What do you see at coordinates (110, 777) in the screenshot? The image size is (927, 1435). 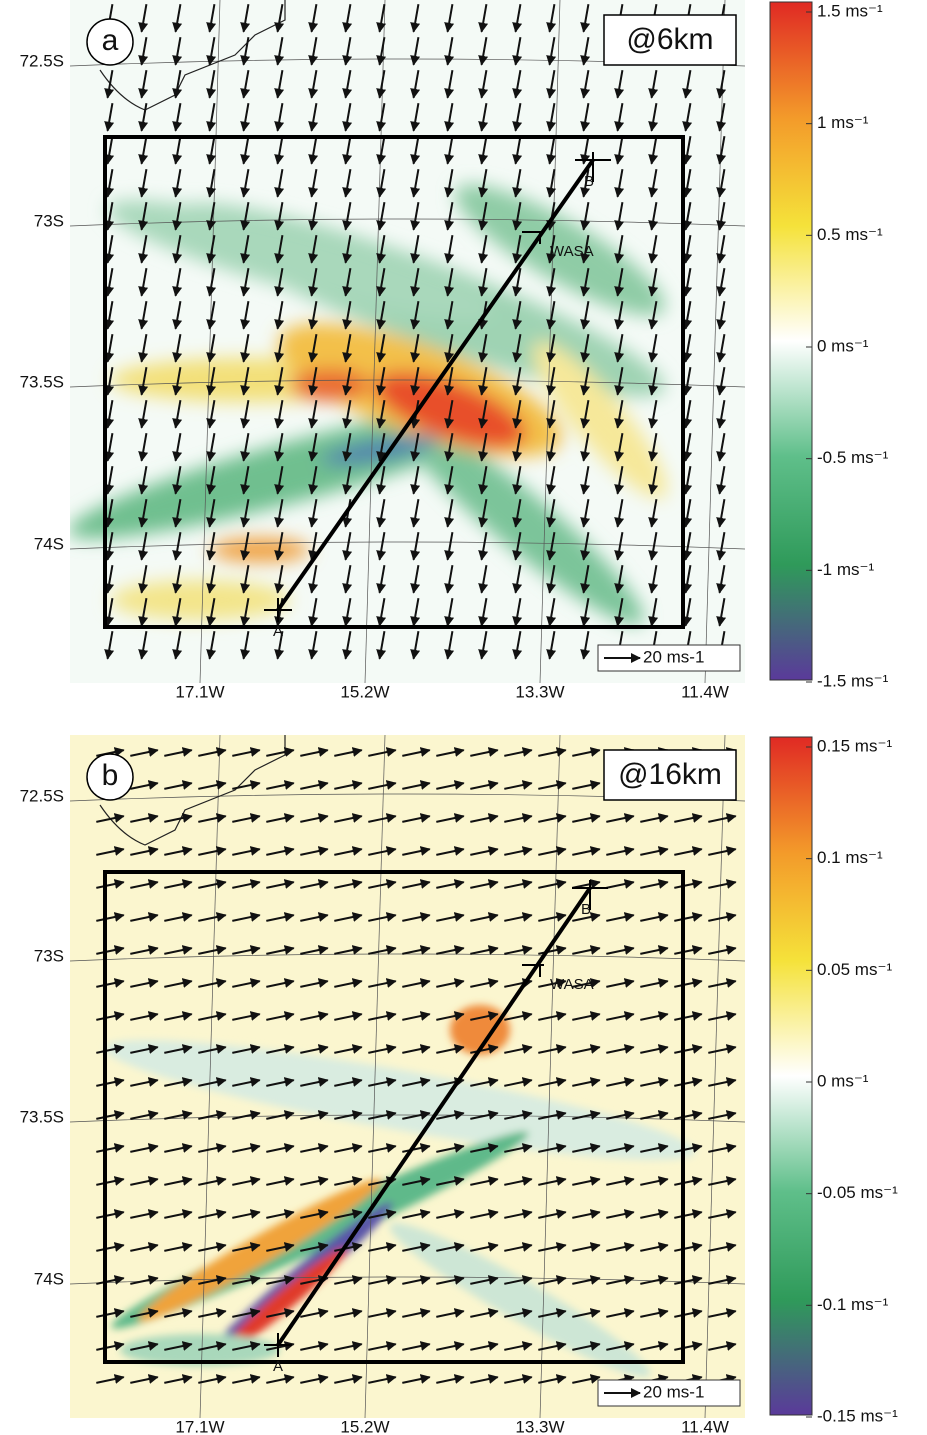 I see `panel-label-circle` at bounding box center [110, 777].